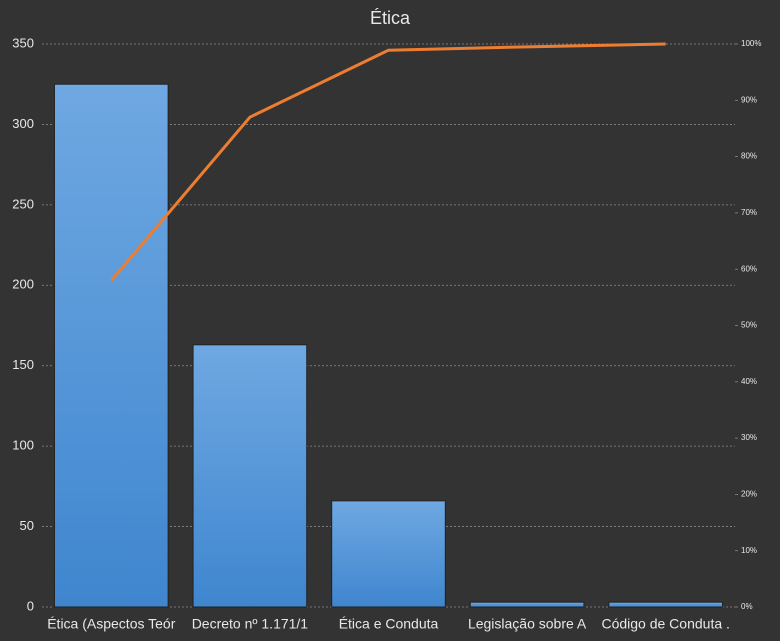 This screenshot has height=641, width=780. What do you see at coordinates (23, 203) in the screenshot?
I see `y-tick-label: 250` at bounding box center [23, 203].